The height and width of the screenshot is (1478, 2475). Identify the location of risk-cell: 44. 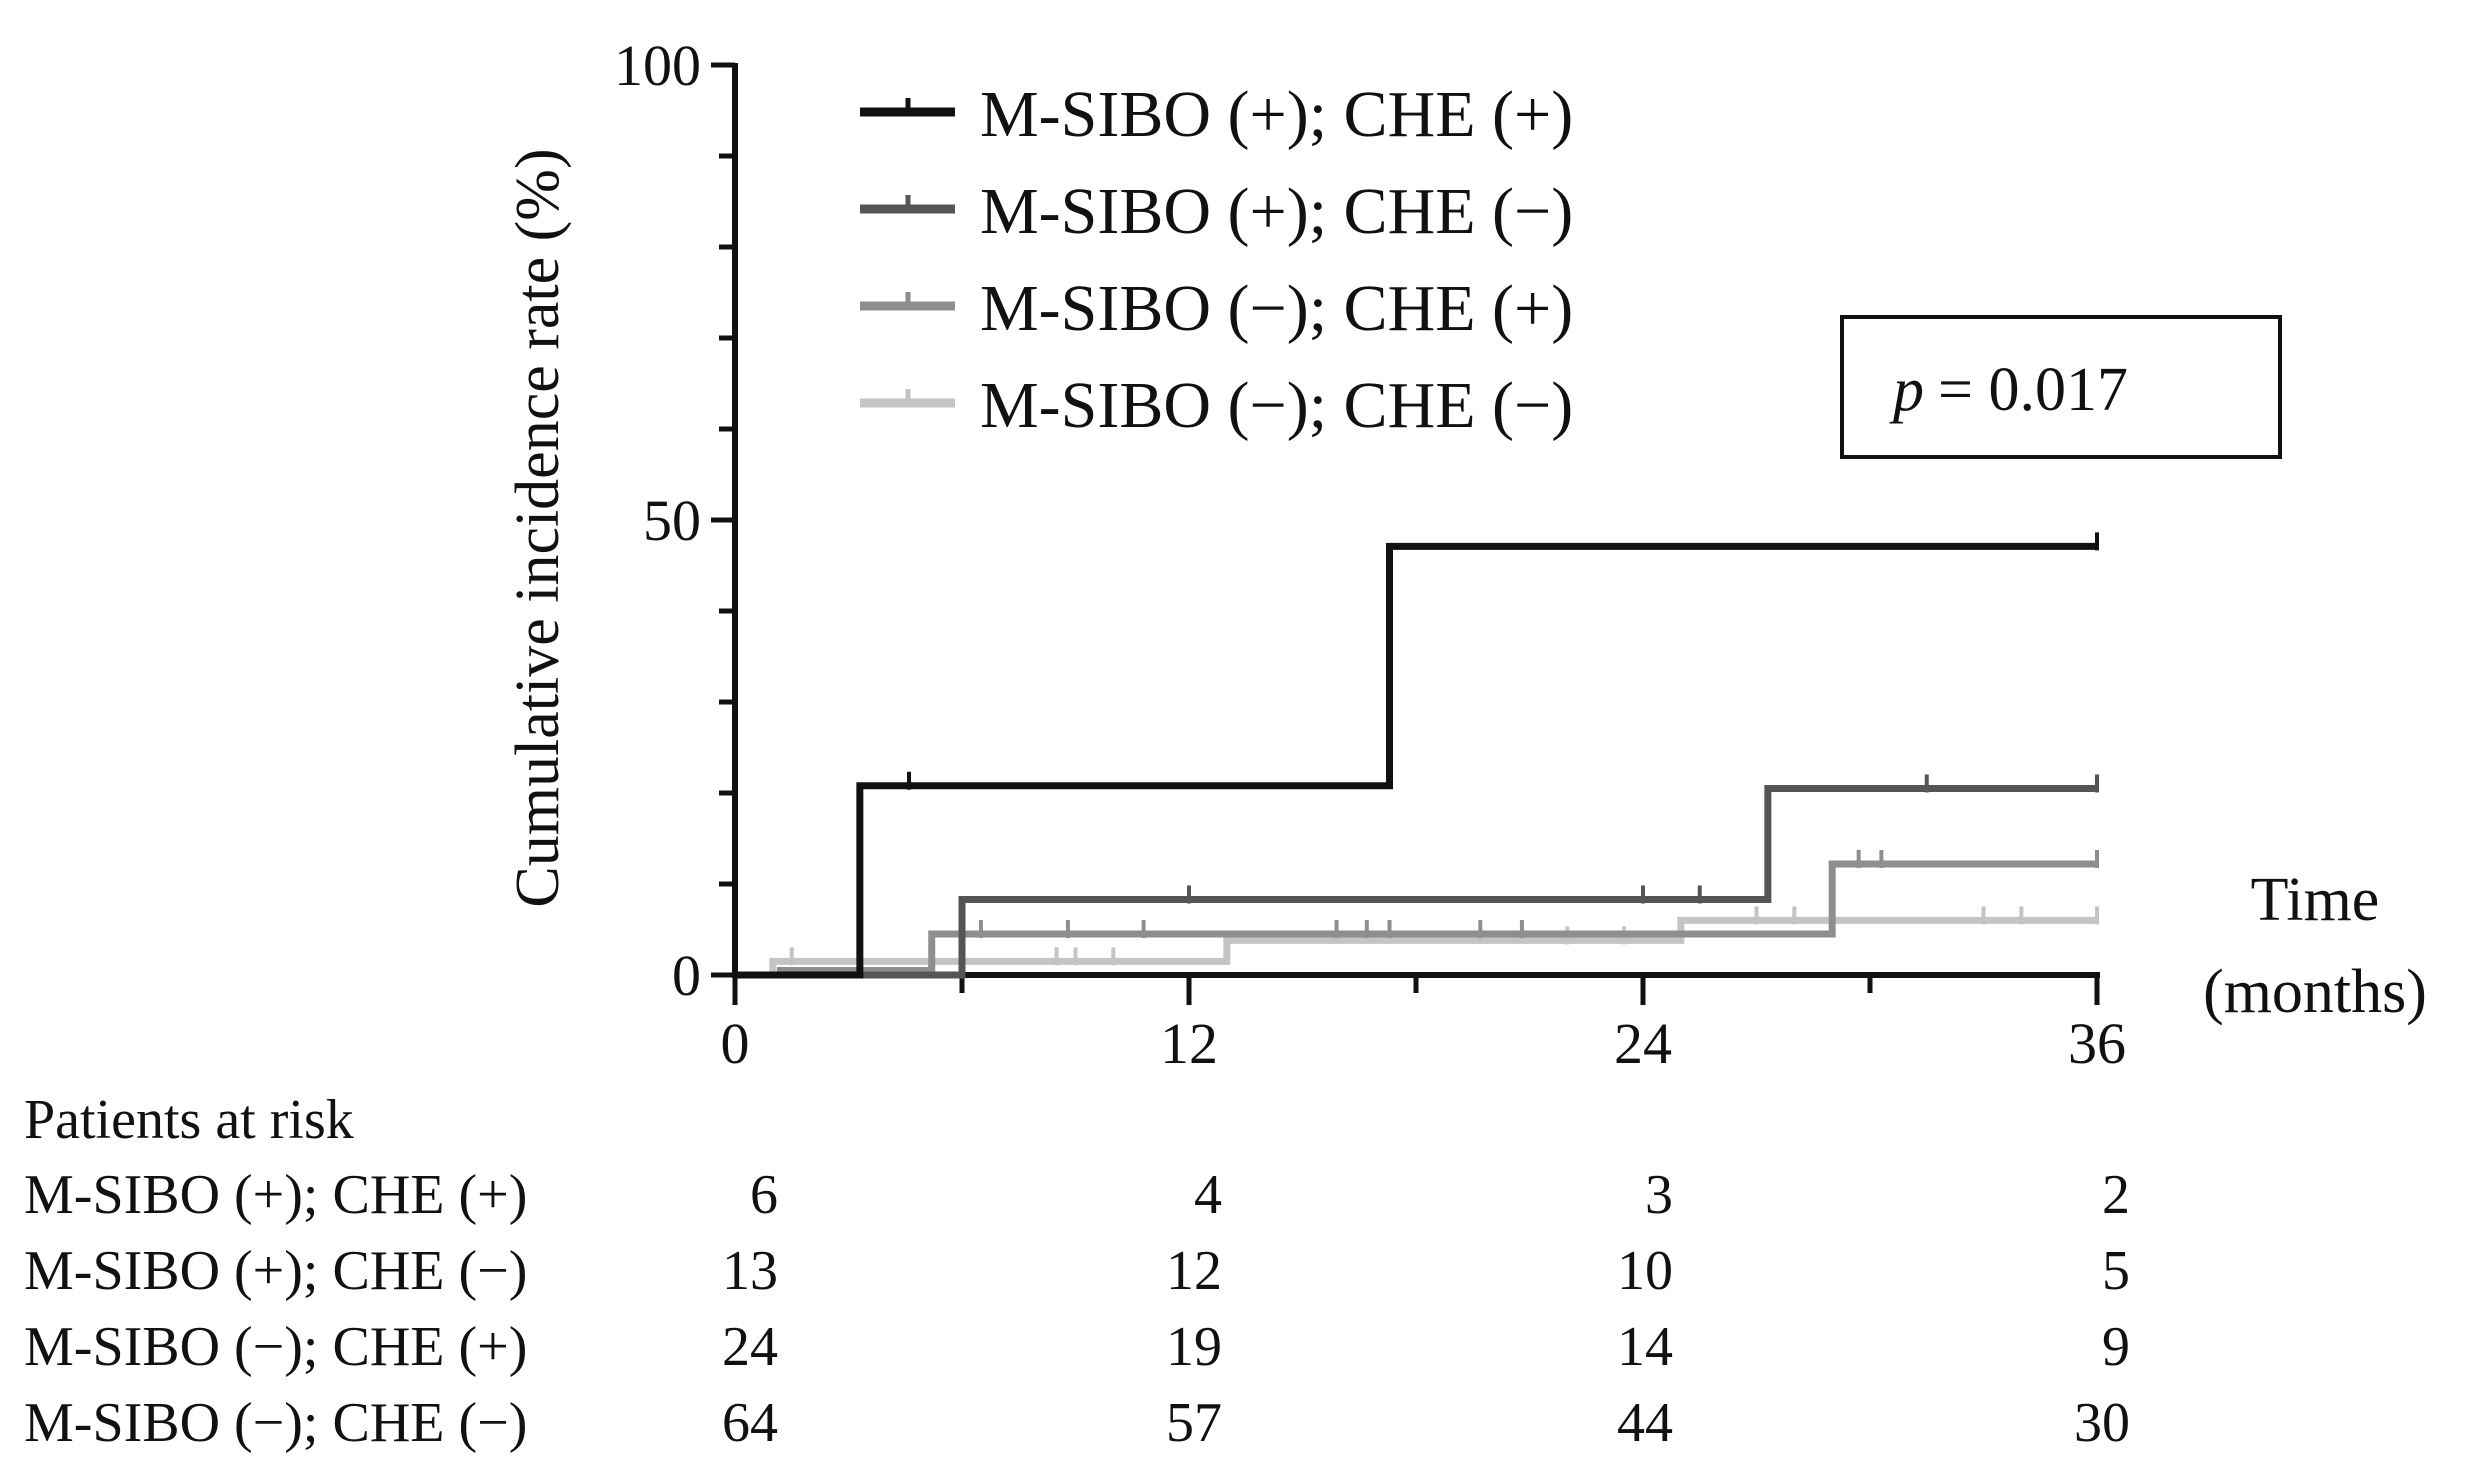
(1645, 1423).